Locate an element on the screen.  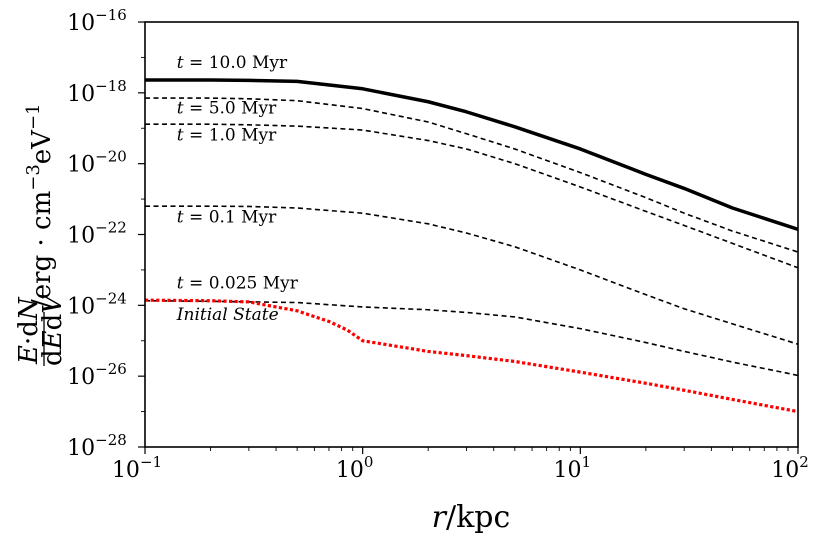
svg-text: dEdV is located at coordinates (53, 329).